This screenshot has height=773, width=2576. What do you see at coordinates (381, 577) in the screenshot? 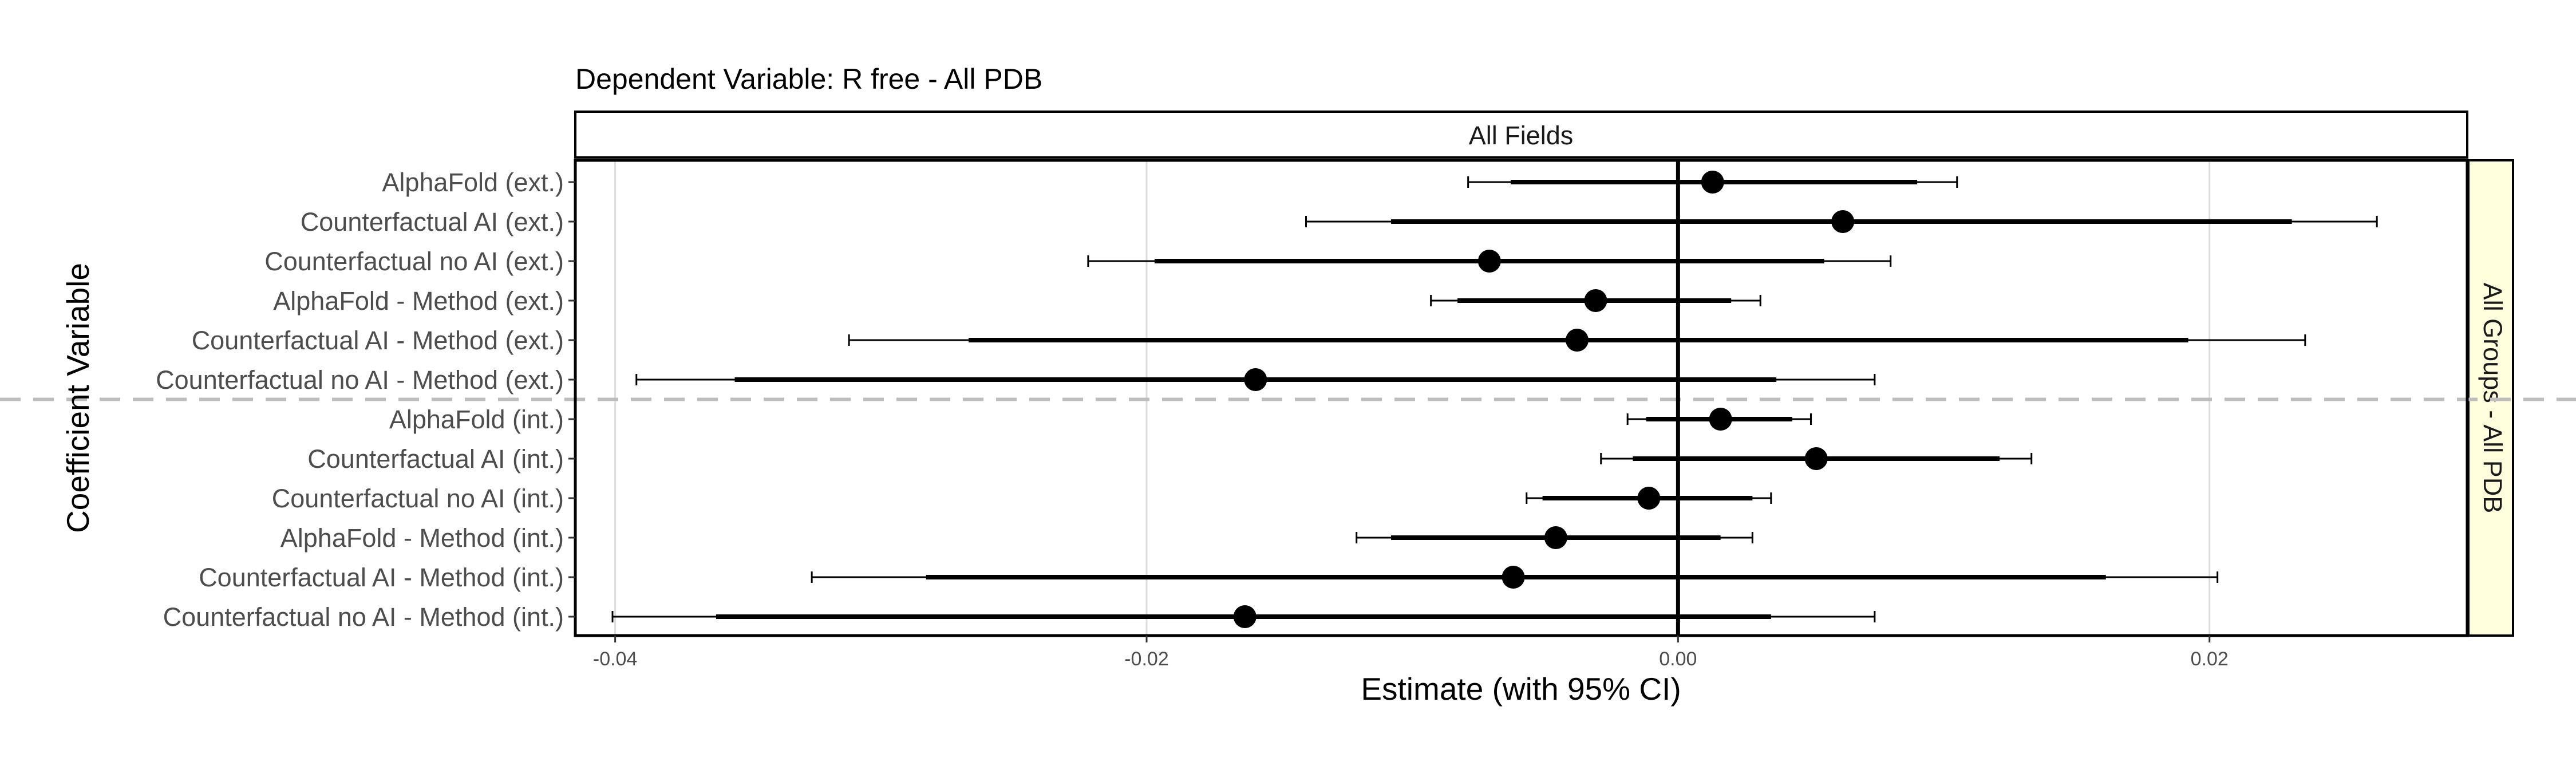
I see `y-tick-label: Counterfactual AI - Method (int.)` at bounding box center [381, 577].